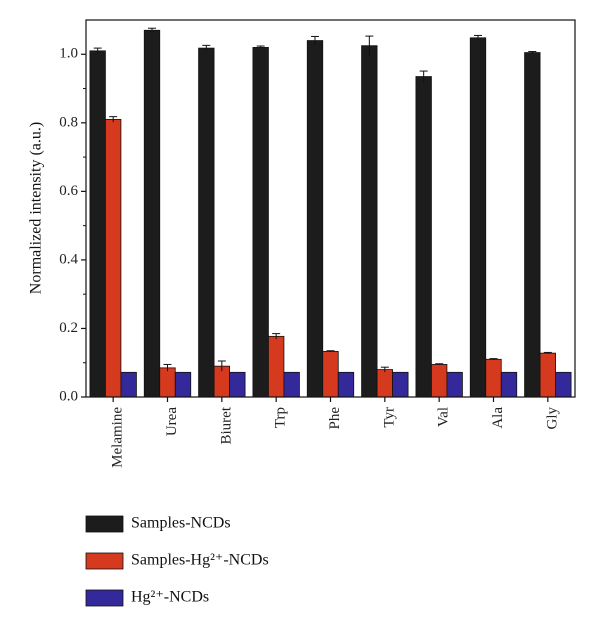 Image resolution: width=600 pixels, height=627 pixels. What do you see at coordinates (384, 383) in the screenshot?
I see `bar-tyr-s2` at bounding box center [384, 383].